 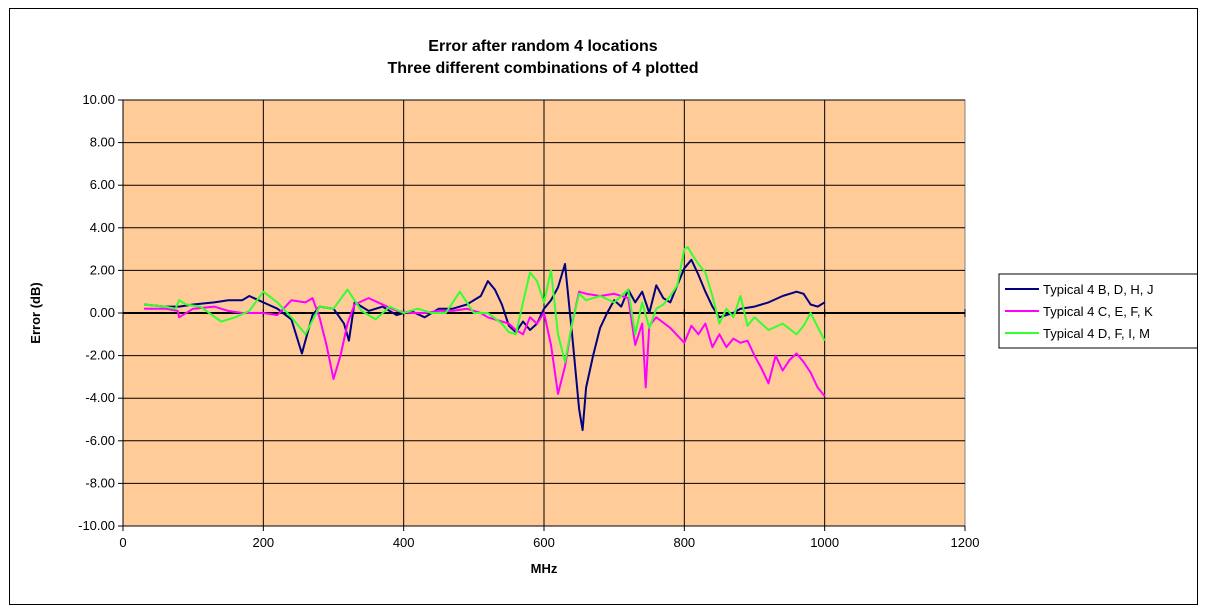 I want to click on legend-label-1: Typical 4 B, D, H, J, so click(x=1098, y=289).